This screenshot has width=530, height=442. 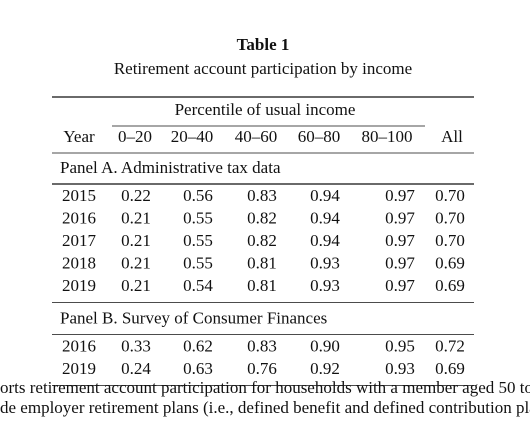 I want to click on spanner: Percentile of usual income, so click(x=265, y=109).